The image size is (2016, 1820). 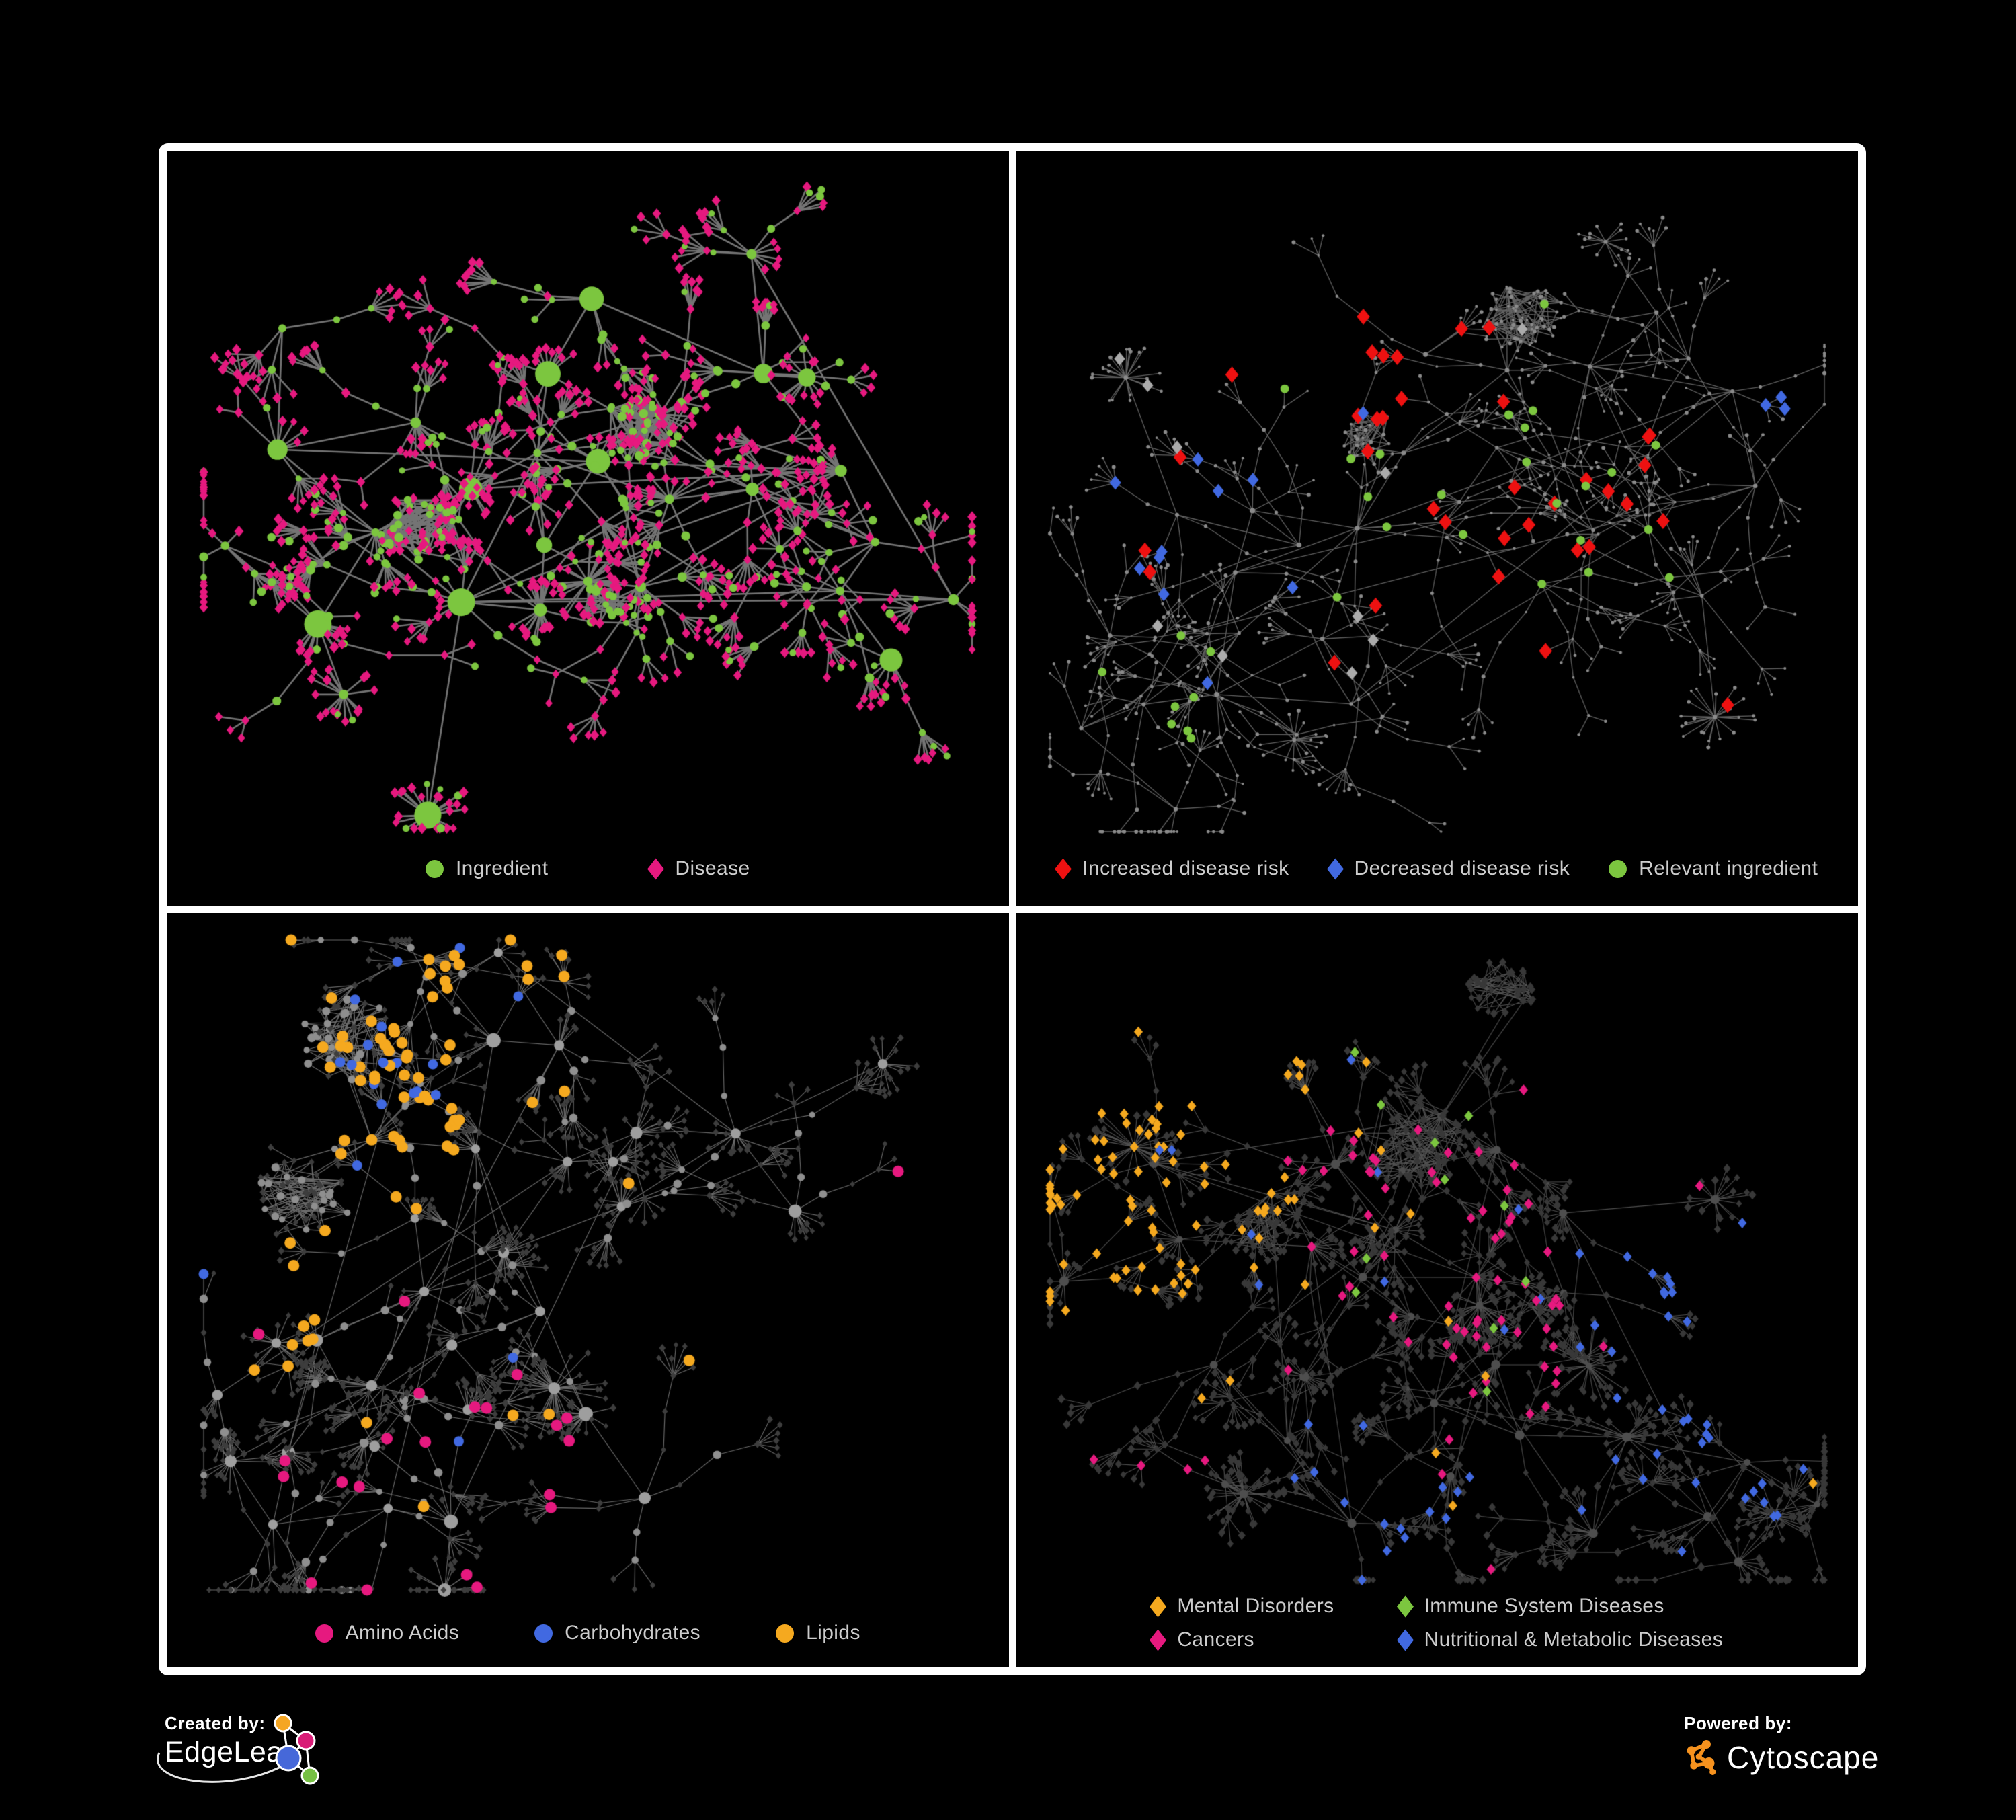 I want to click on legend-item: Increased disease risk, so click(x=1172, y=868).